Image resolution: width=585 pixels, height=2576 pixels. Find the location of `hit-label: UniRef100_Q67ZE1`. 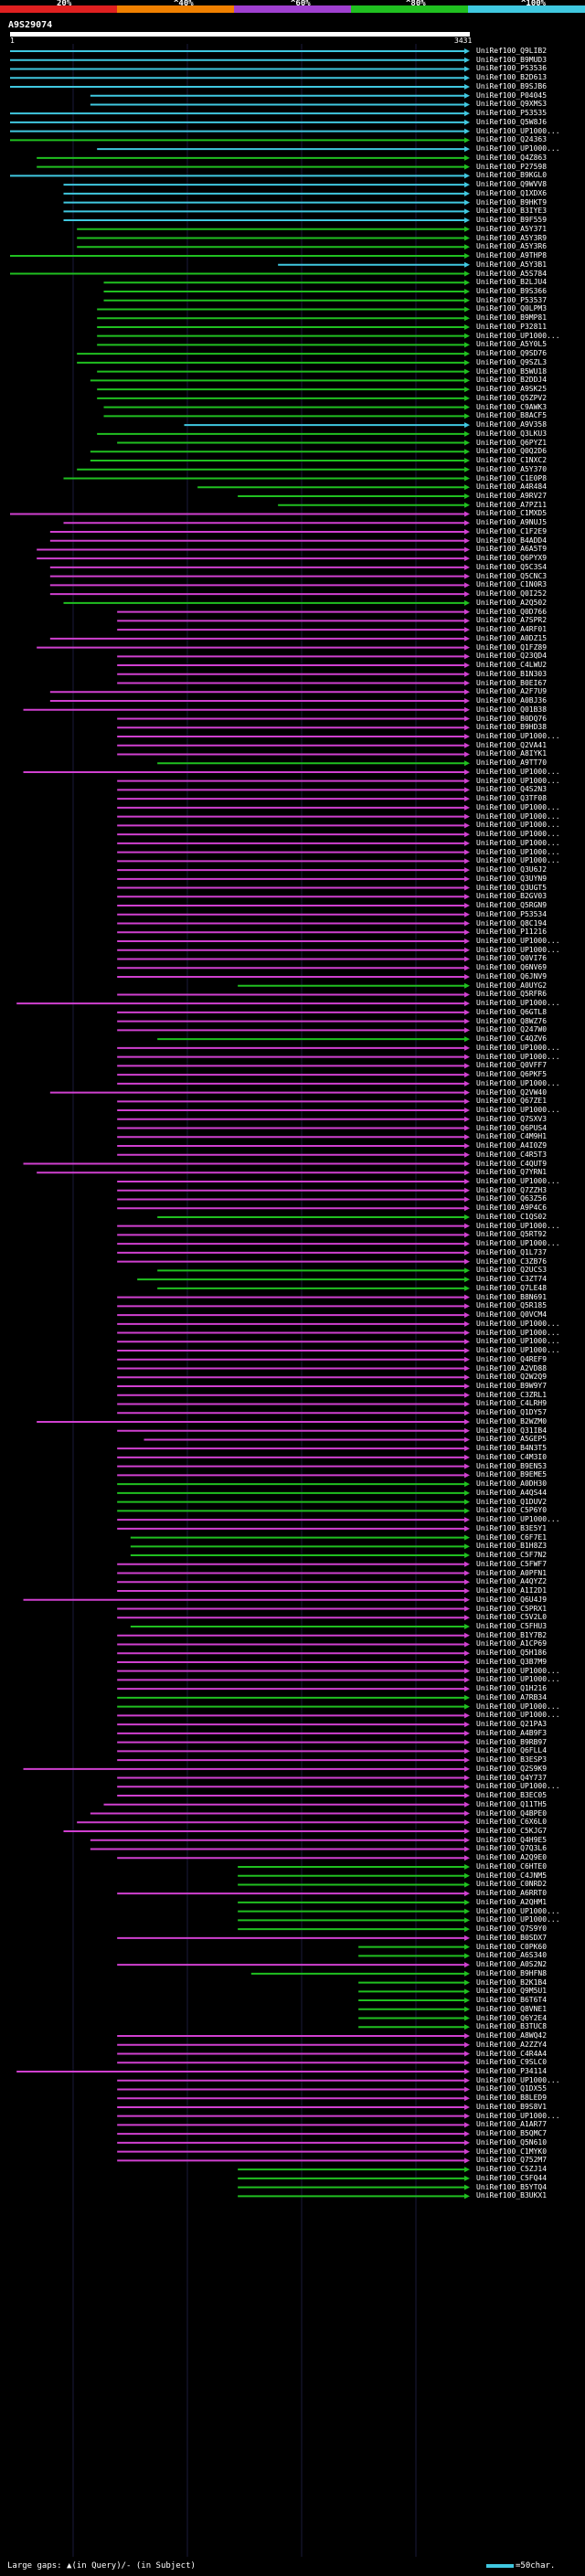

hit-label: UniRef100_Q67ZE1 is located at coordinates (512, 1101).